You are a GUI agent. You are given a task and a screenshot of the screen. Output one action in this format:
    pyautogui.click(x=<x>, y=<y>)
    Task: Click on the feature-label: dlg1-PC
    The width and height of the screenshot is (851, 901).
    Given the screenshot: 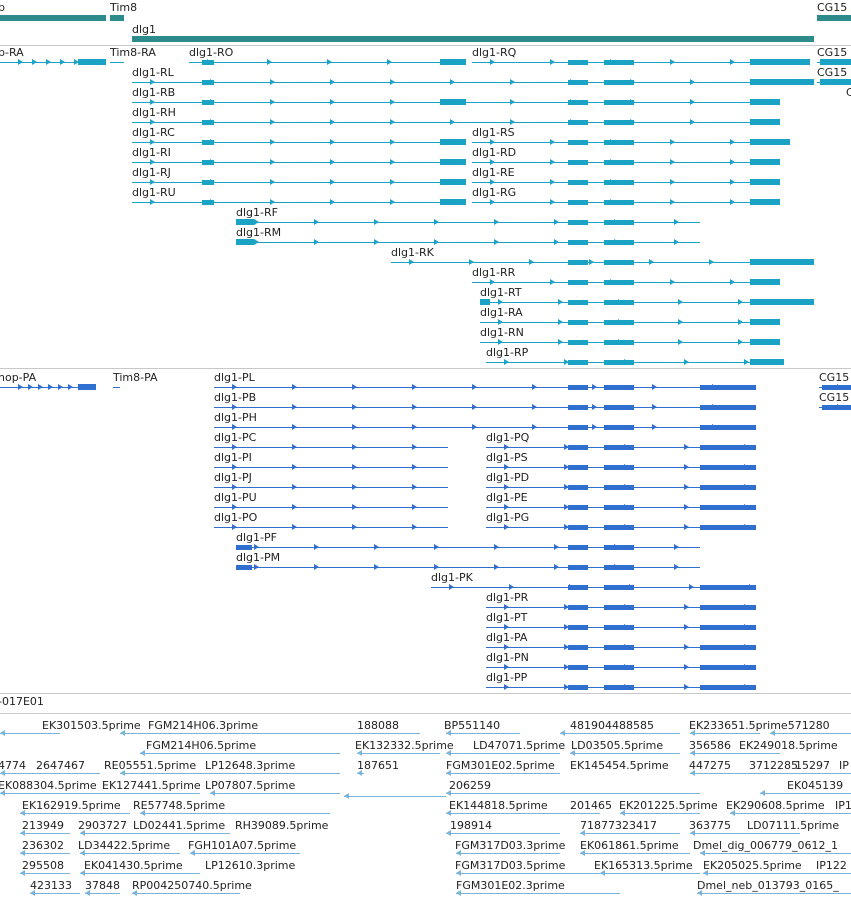 What is the action you would take?
    pyautogui.click(x=235, y=437)
    